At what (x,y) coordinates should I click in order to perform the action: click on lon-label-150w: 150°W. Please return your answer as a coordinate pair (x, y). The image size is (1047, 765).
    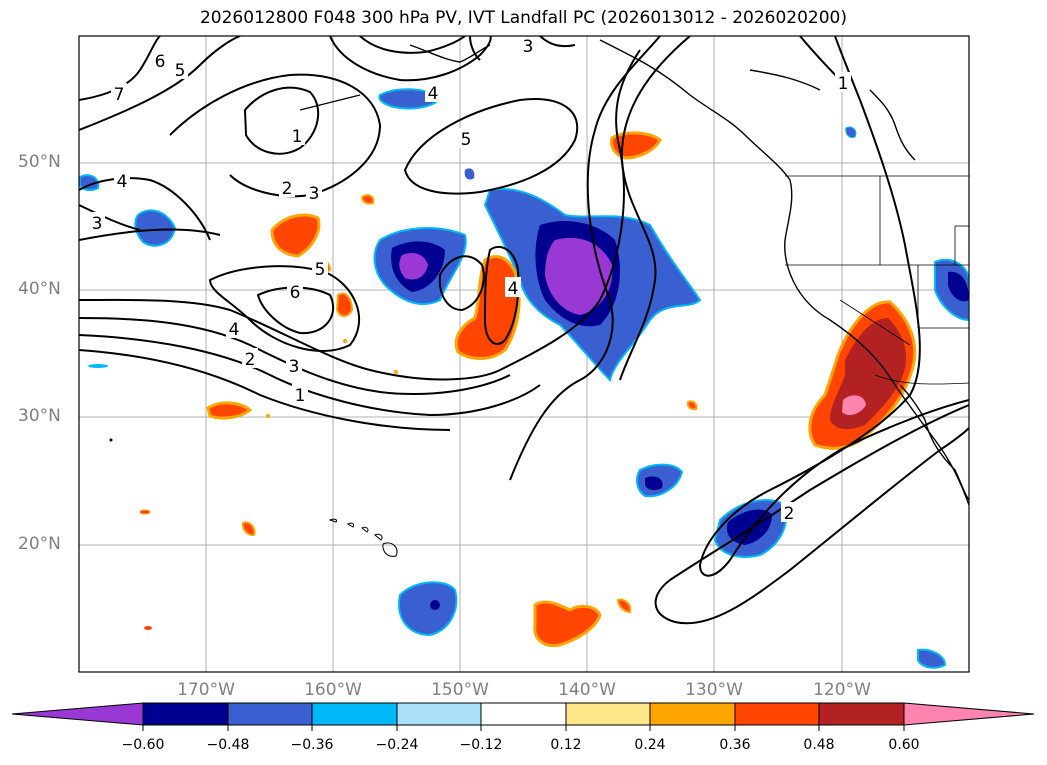
    Looking at the image, I should click on (460, 690).